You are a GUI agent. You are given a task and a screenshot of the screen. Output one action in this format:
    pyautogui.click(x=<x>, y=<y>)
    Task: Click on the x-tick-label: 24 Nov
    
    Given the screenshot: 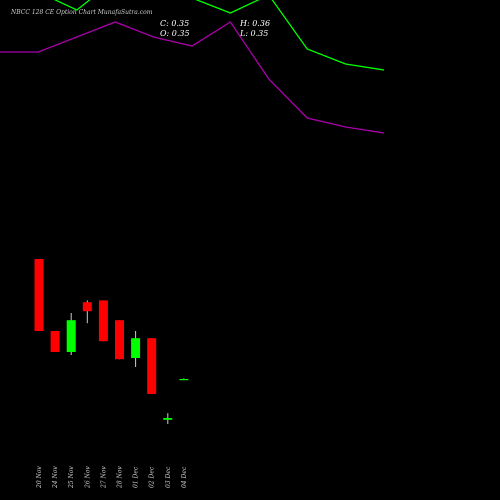 What is the action you would take?
    pyautogui.click(x=55, y=477)
    